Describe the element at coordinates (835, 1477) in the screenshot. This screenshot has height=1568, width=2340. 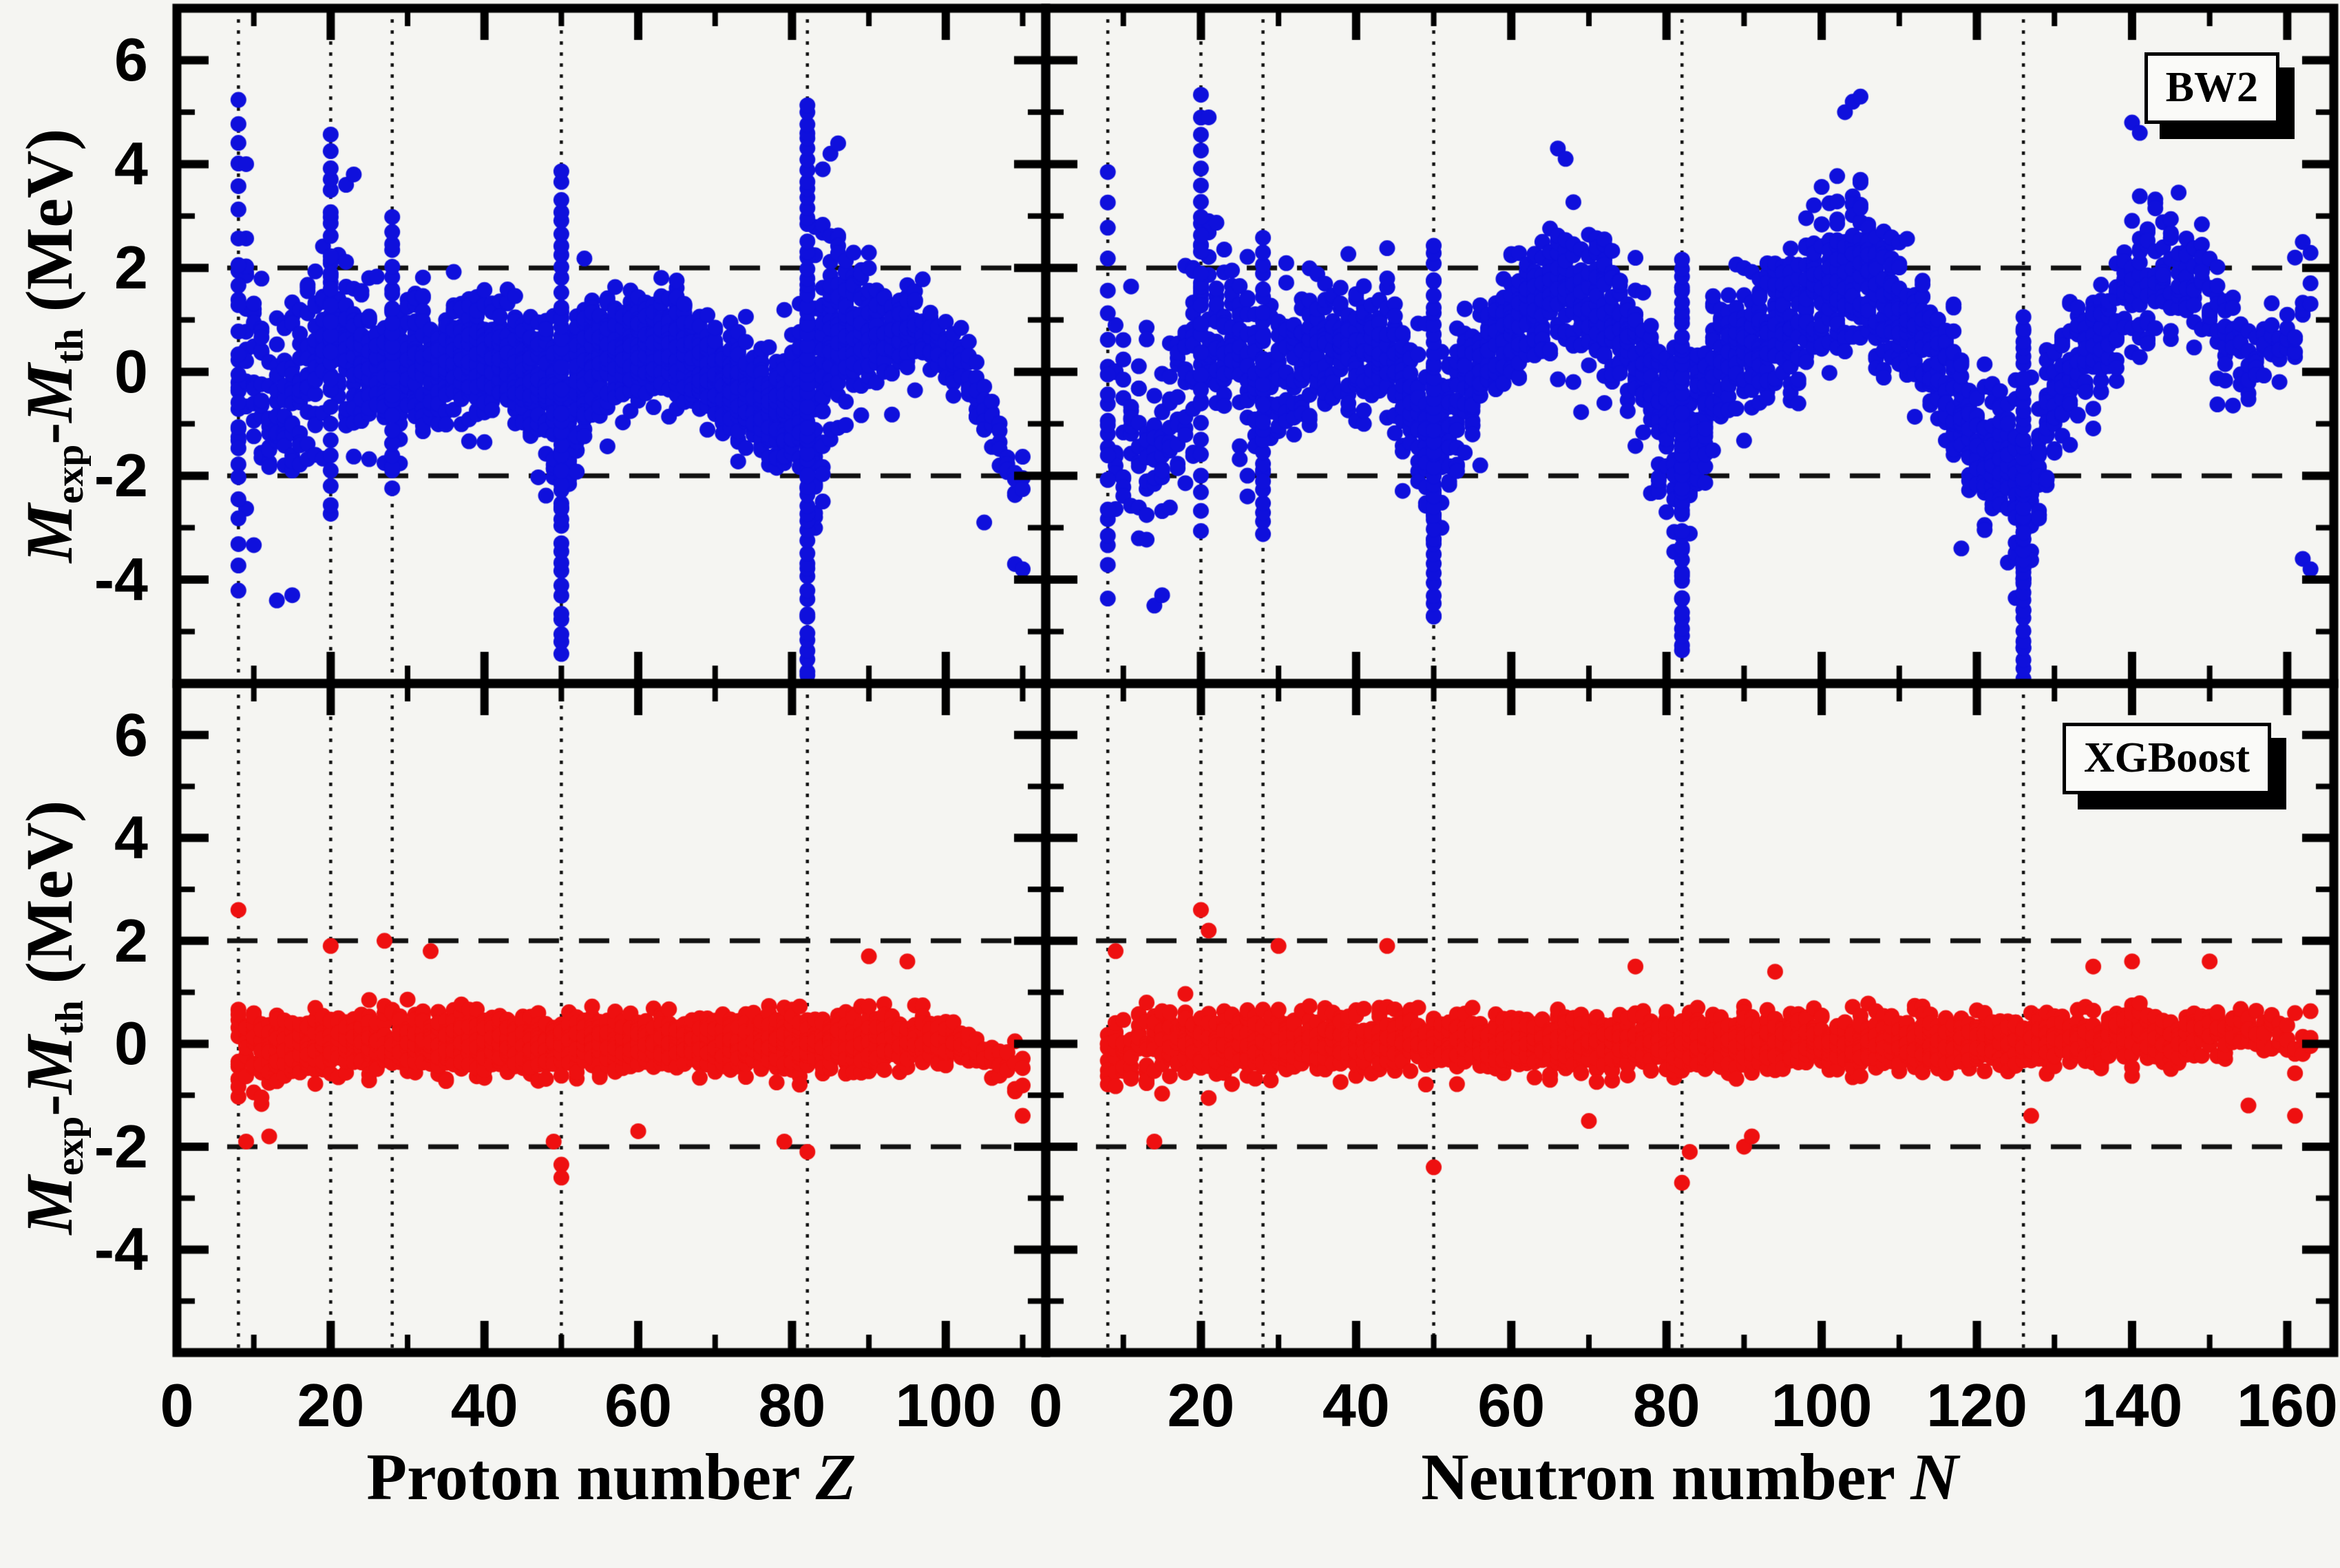
I see `x-title-left-variable: Z` at that location.